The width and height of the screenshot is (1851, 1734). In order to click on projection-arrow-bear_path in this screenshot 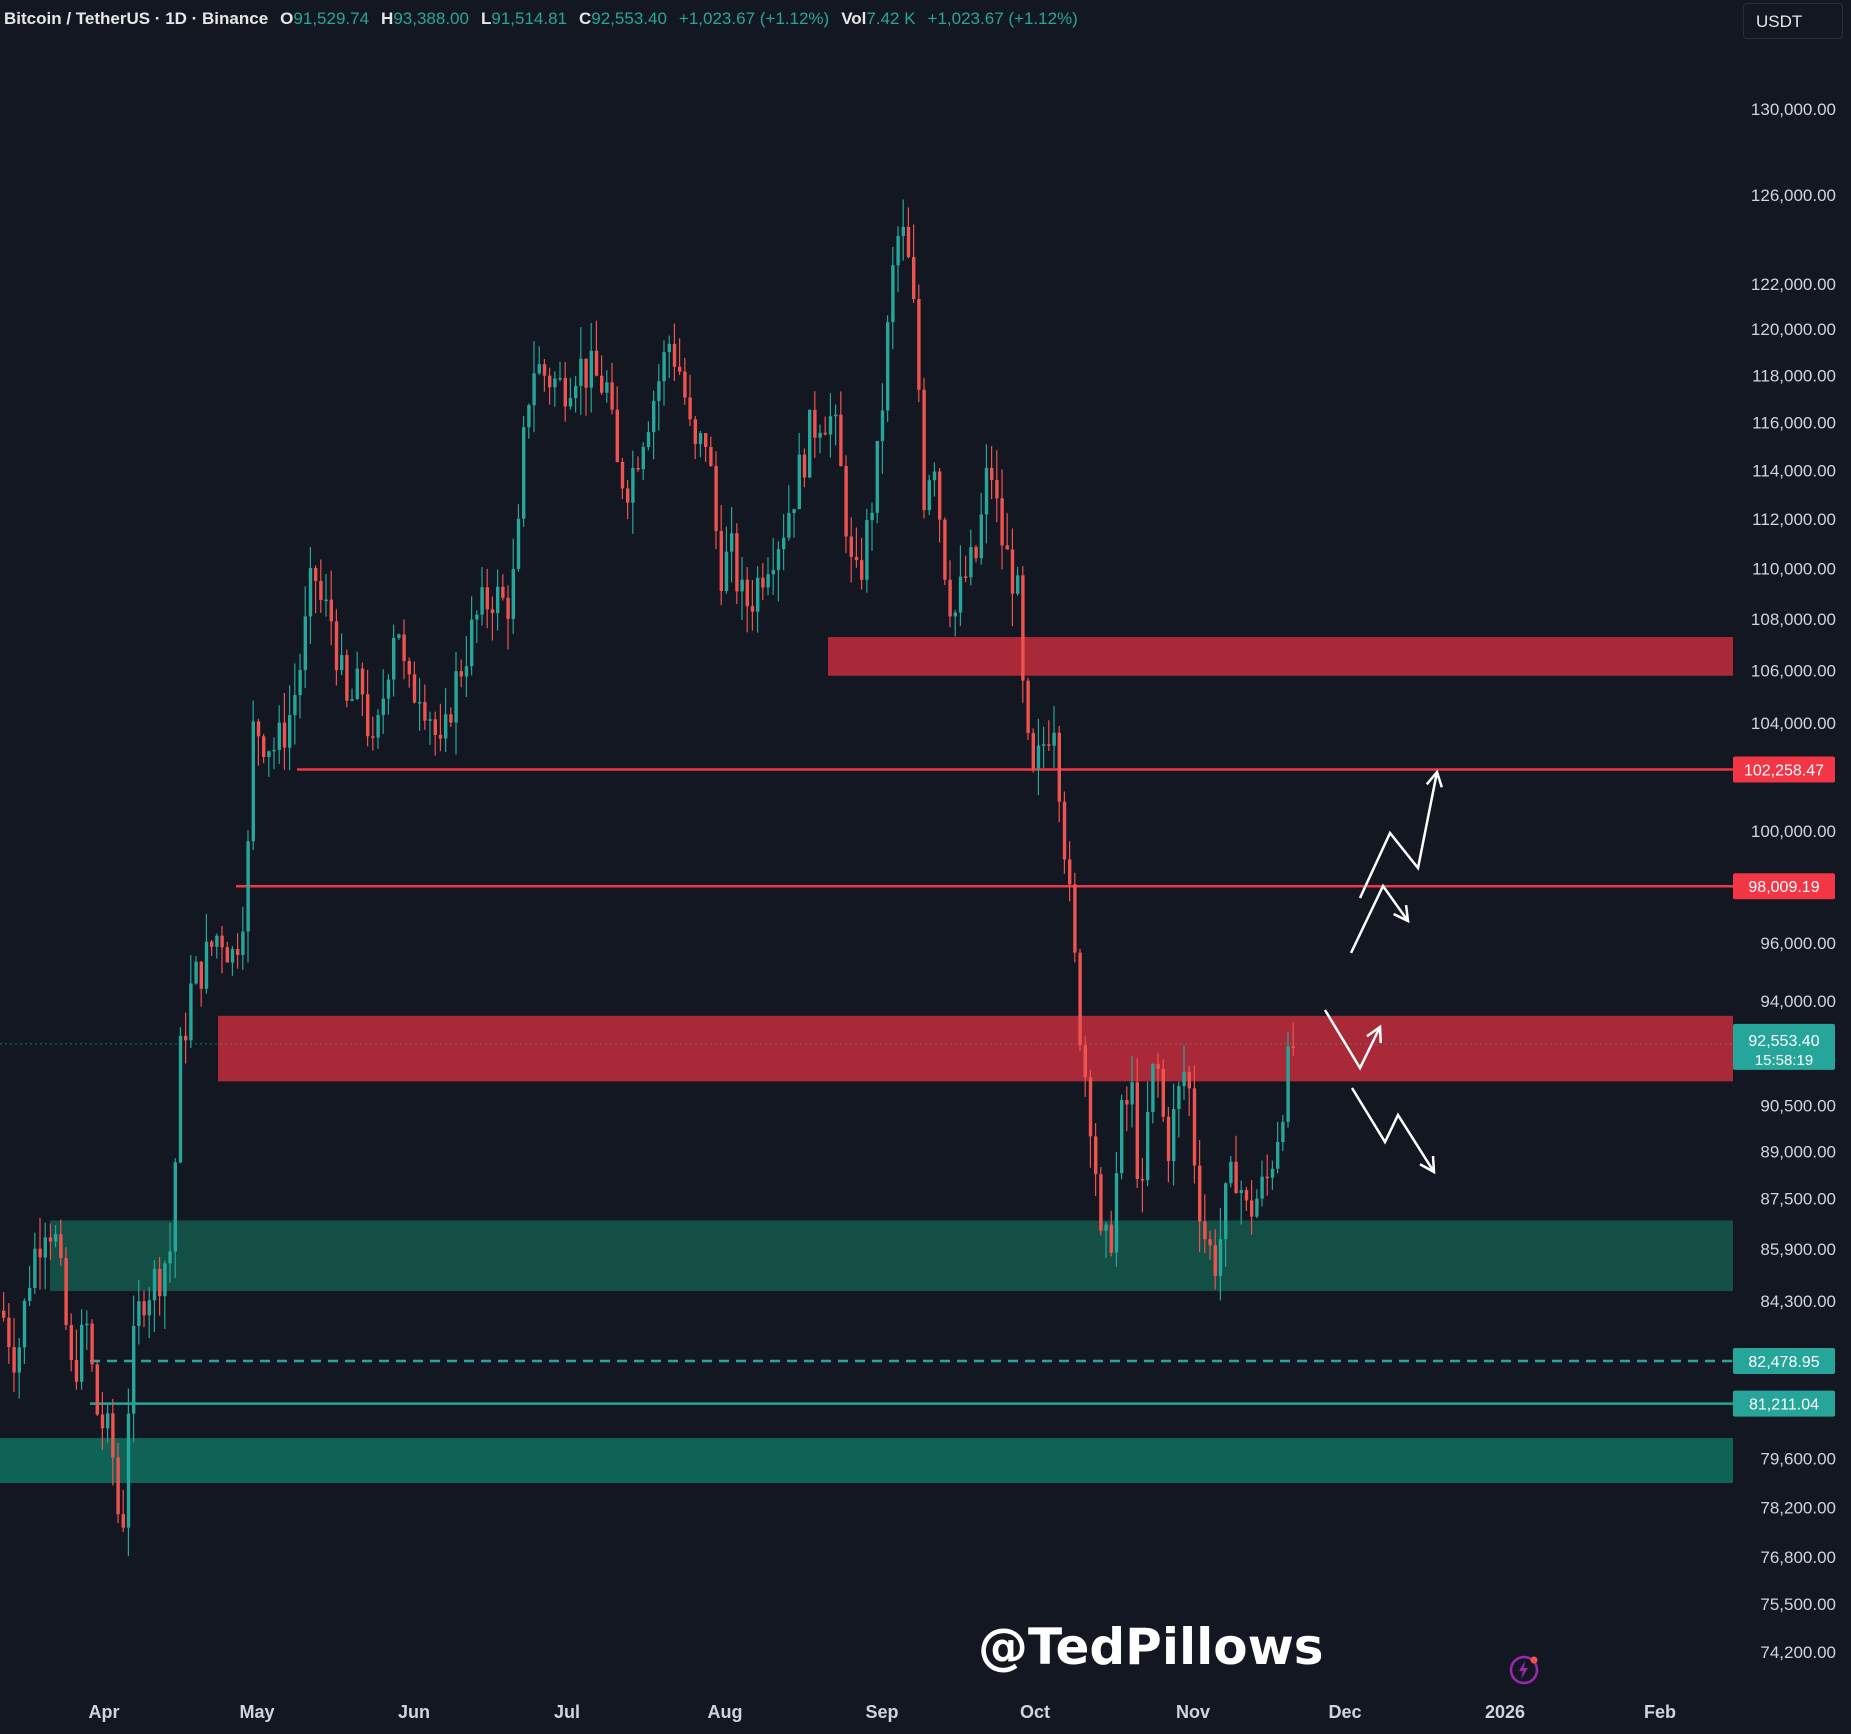, I will do `click(1393, 1130)`.